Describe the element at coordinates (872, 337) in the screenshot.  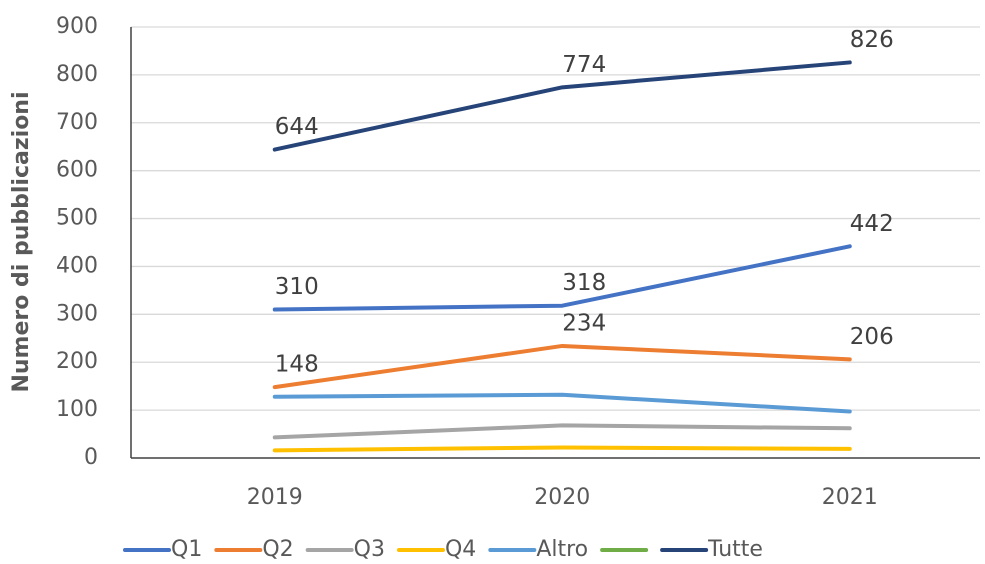
I see `data-label: 206` at that location.